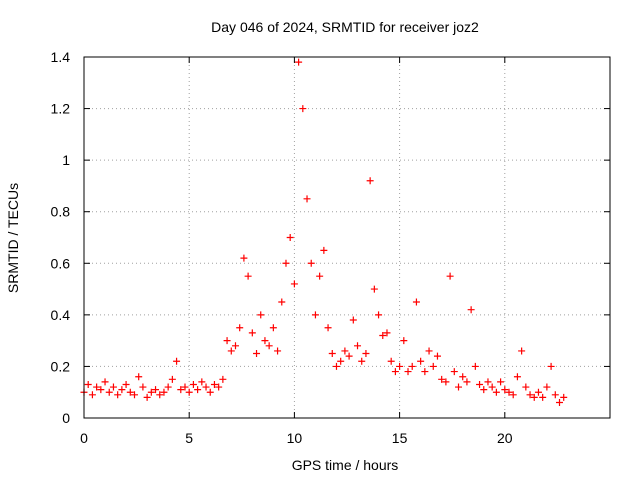 Image resolution: width=640 pixels, height=485 pixels. I want to click on x-tick-label: 20, so click(505, 438).